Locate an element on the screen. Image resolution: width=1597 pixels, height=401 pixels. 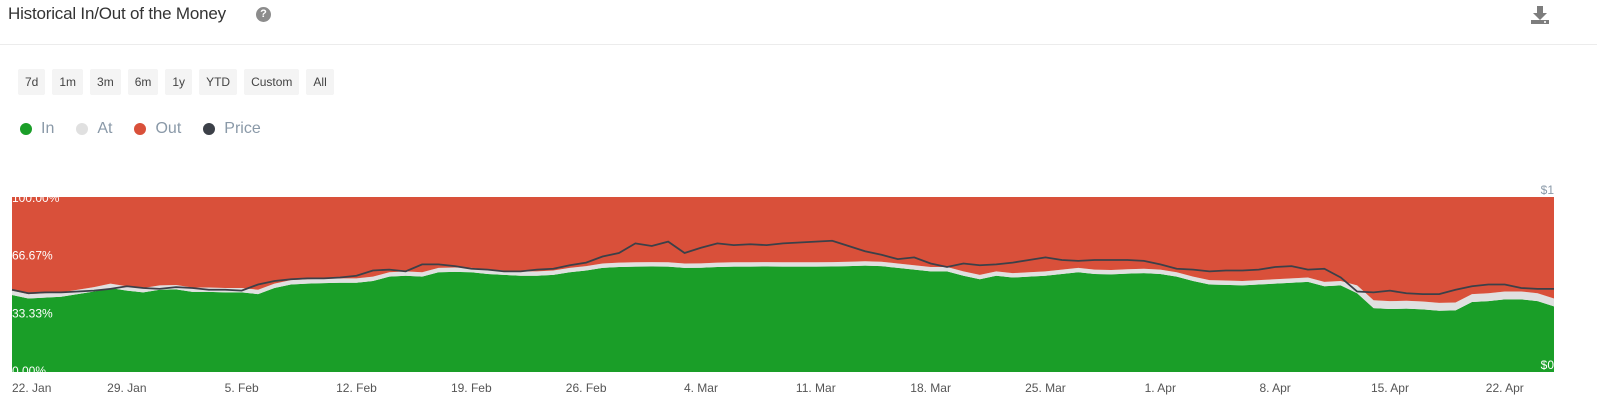
range-button-3m: 3m is located at coordinates (105, 82).